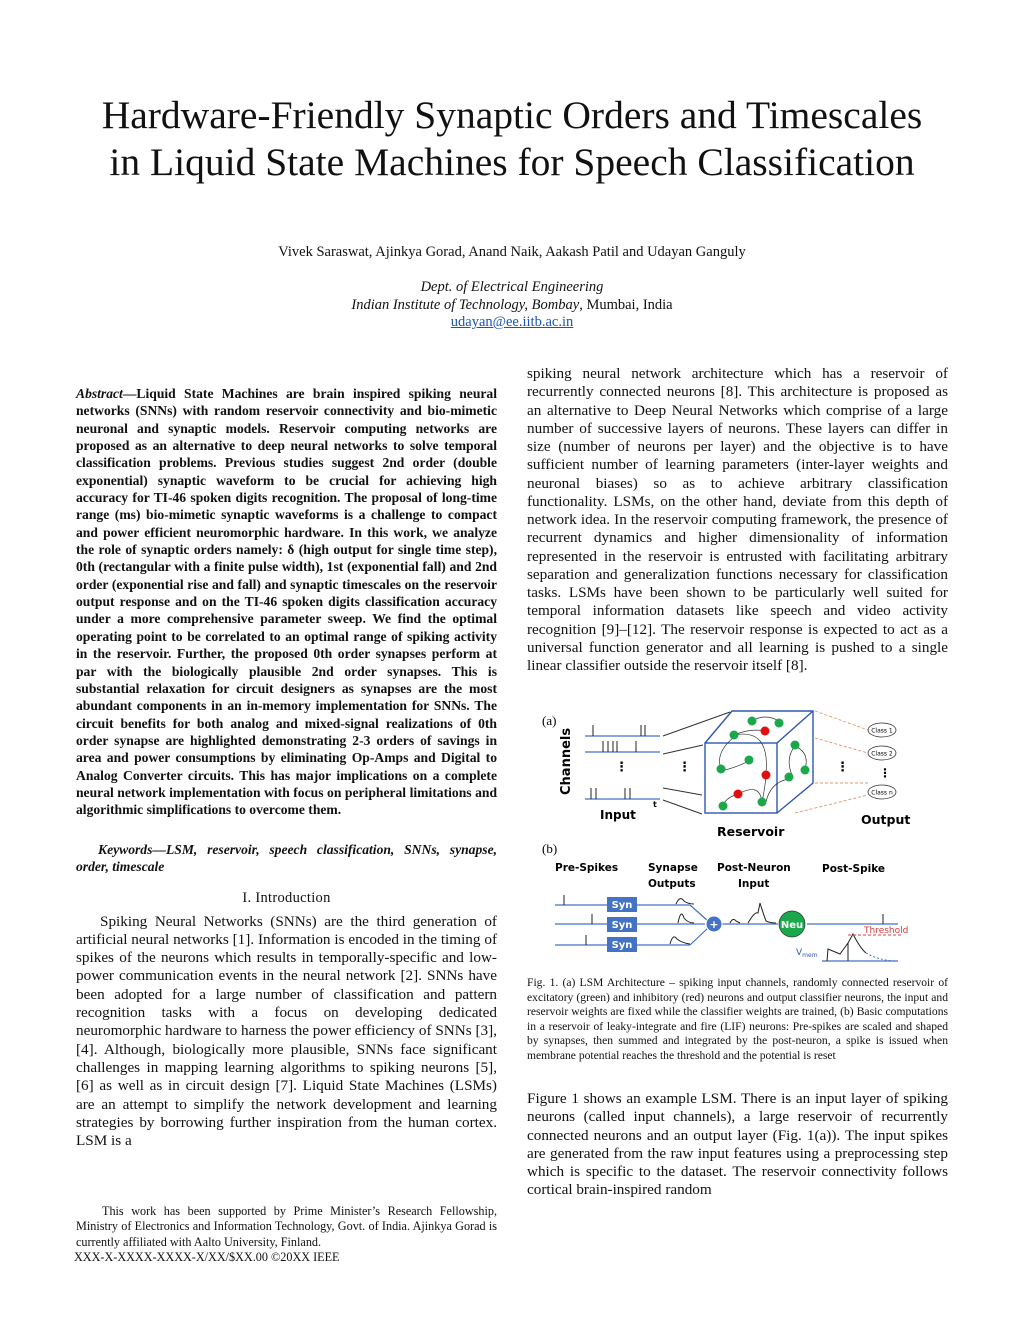  I want to click on input-to-reservoir-lines, so click(696, 763).